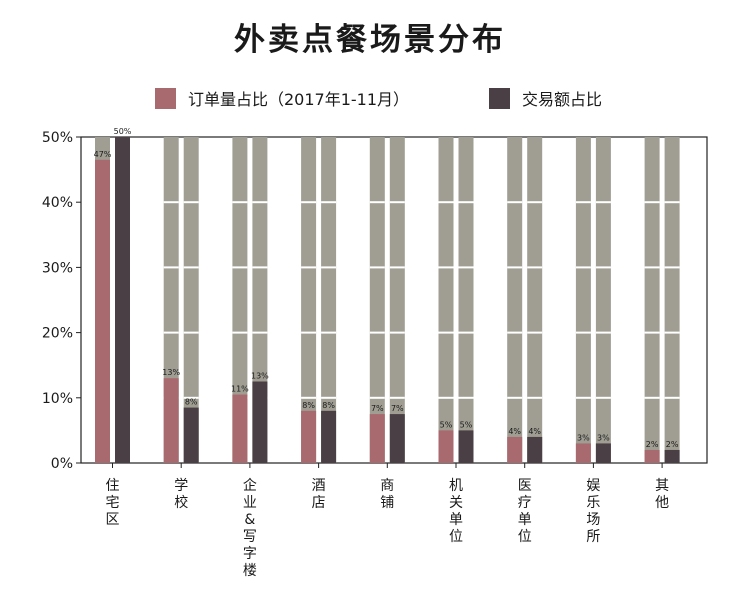  Describe the element at coordinates (318, 494) in the screenshot. I see `category-label: 酒店` at that location.